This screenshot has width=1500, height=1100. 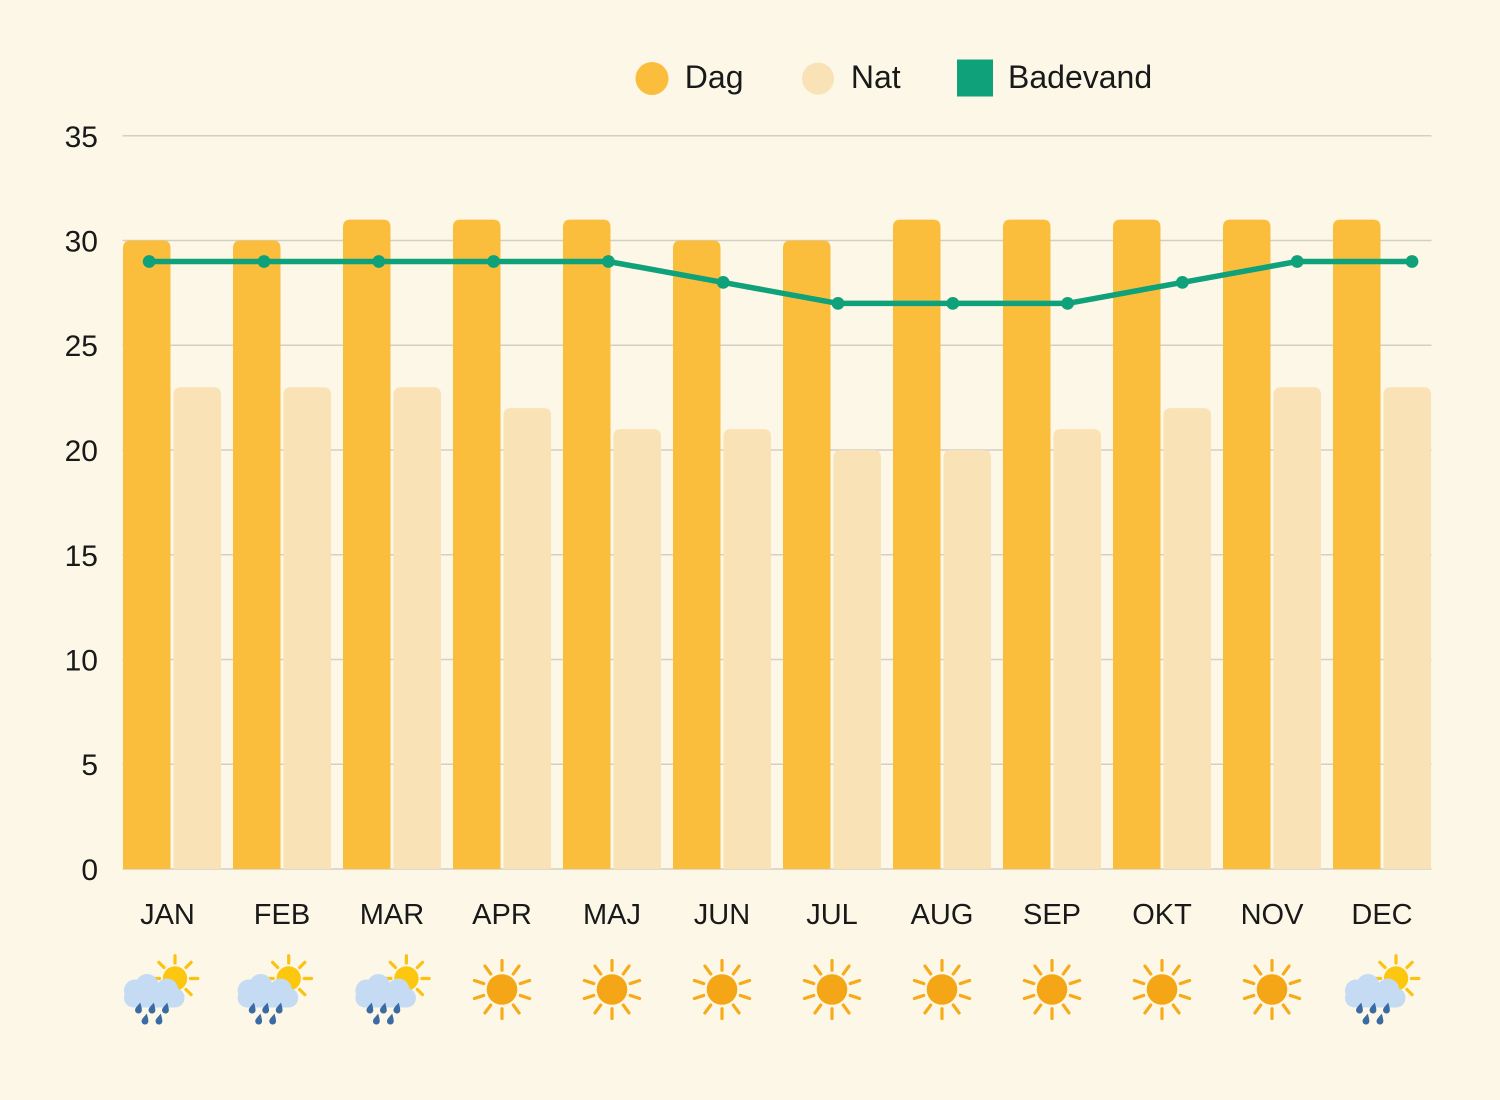 What do you see at coordinates (81, 451) in the screenshot?
I see `svg-text: 20` at bounding box center [81, 451].